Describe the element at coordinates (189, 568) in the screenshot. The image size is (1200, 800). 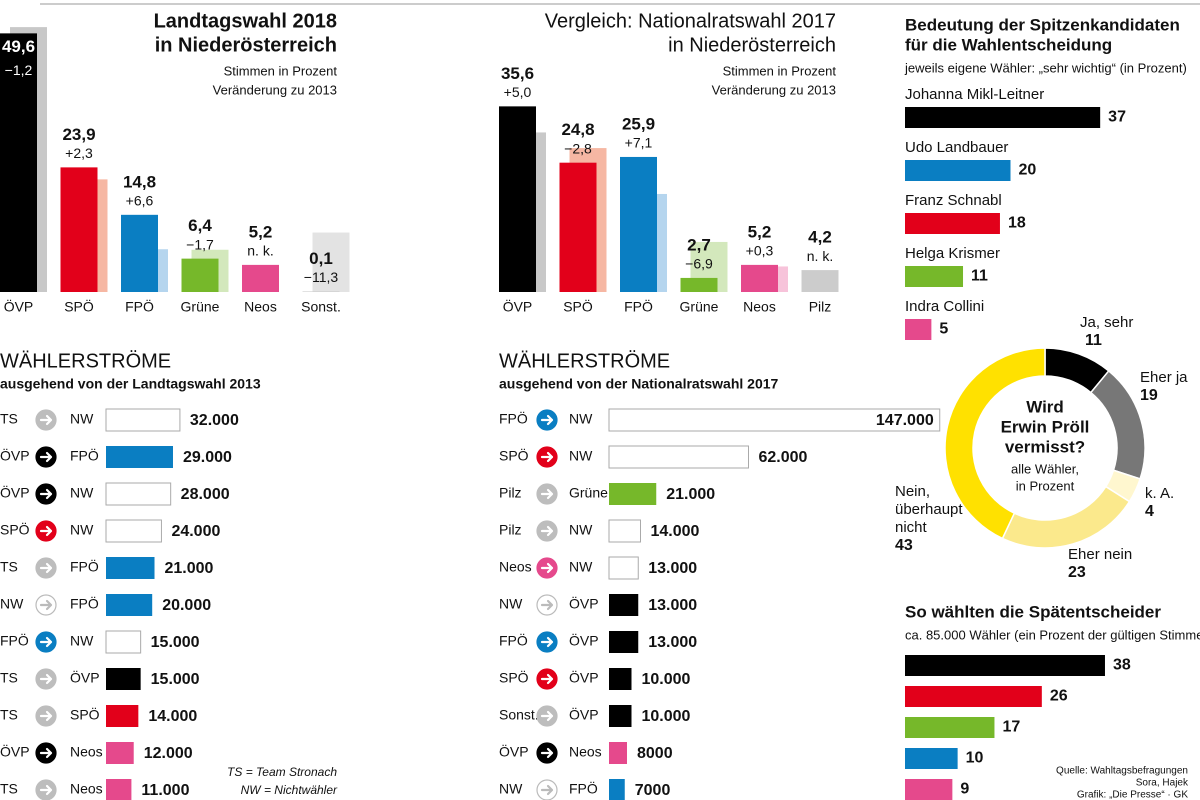
I see `value-label: 21.000` at that location.